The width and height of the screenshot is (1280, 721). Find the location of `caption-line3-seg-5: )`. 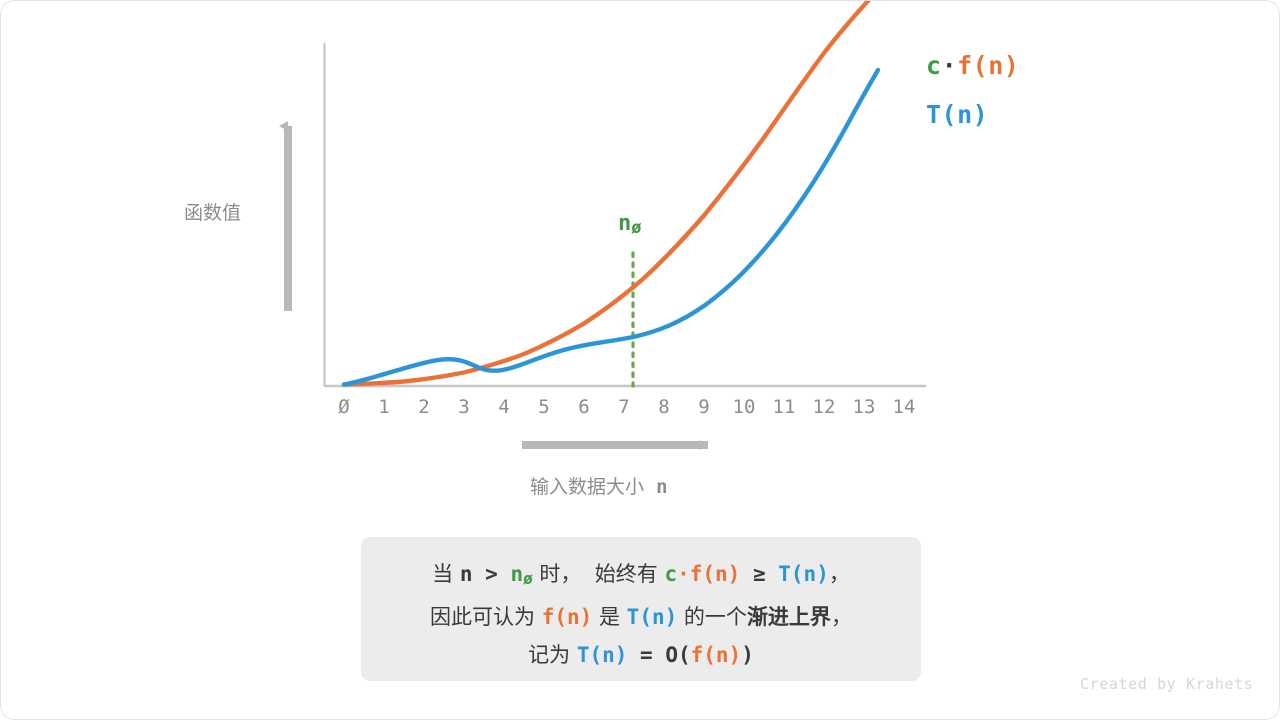

caption-line3-seg-5: ) is located at coordinates (747, 655).